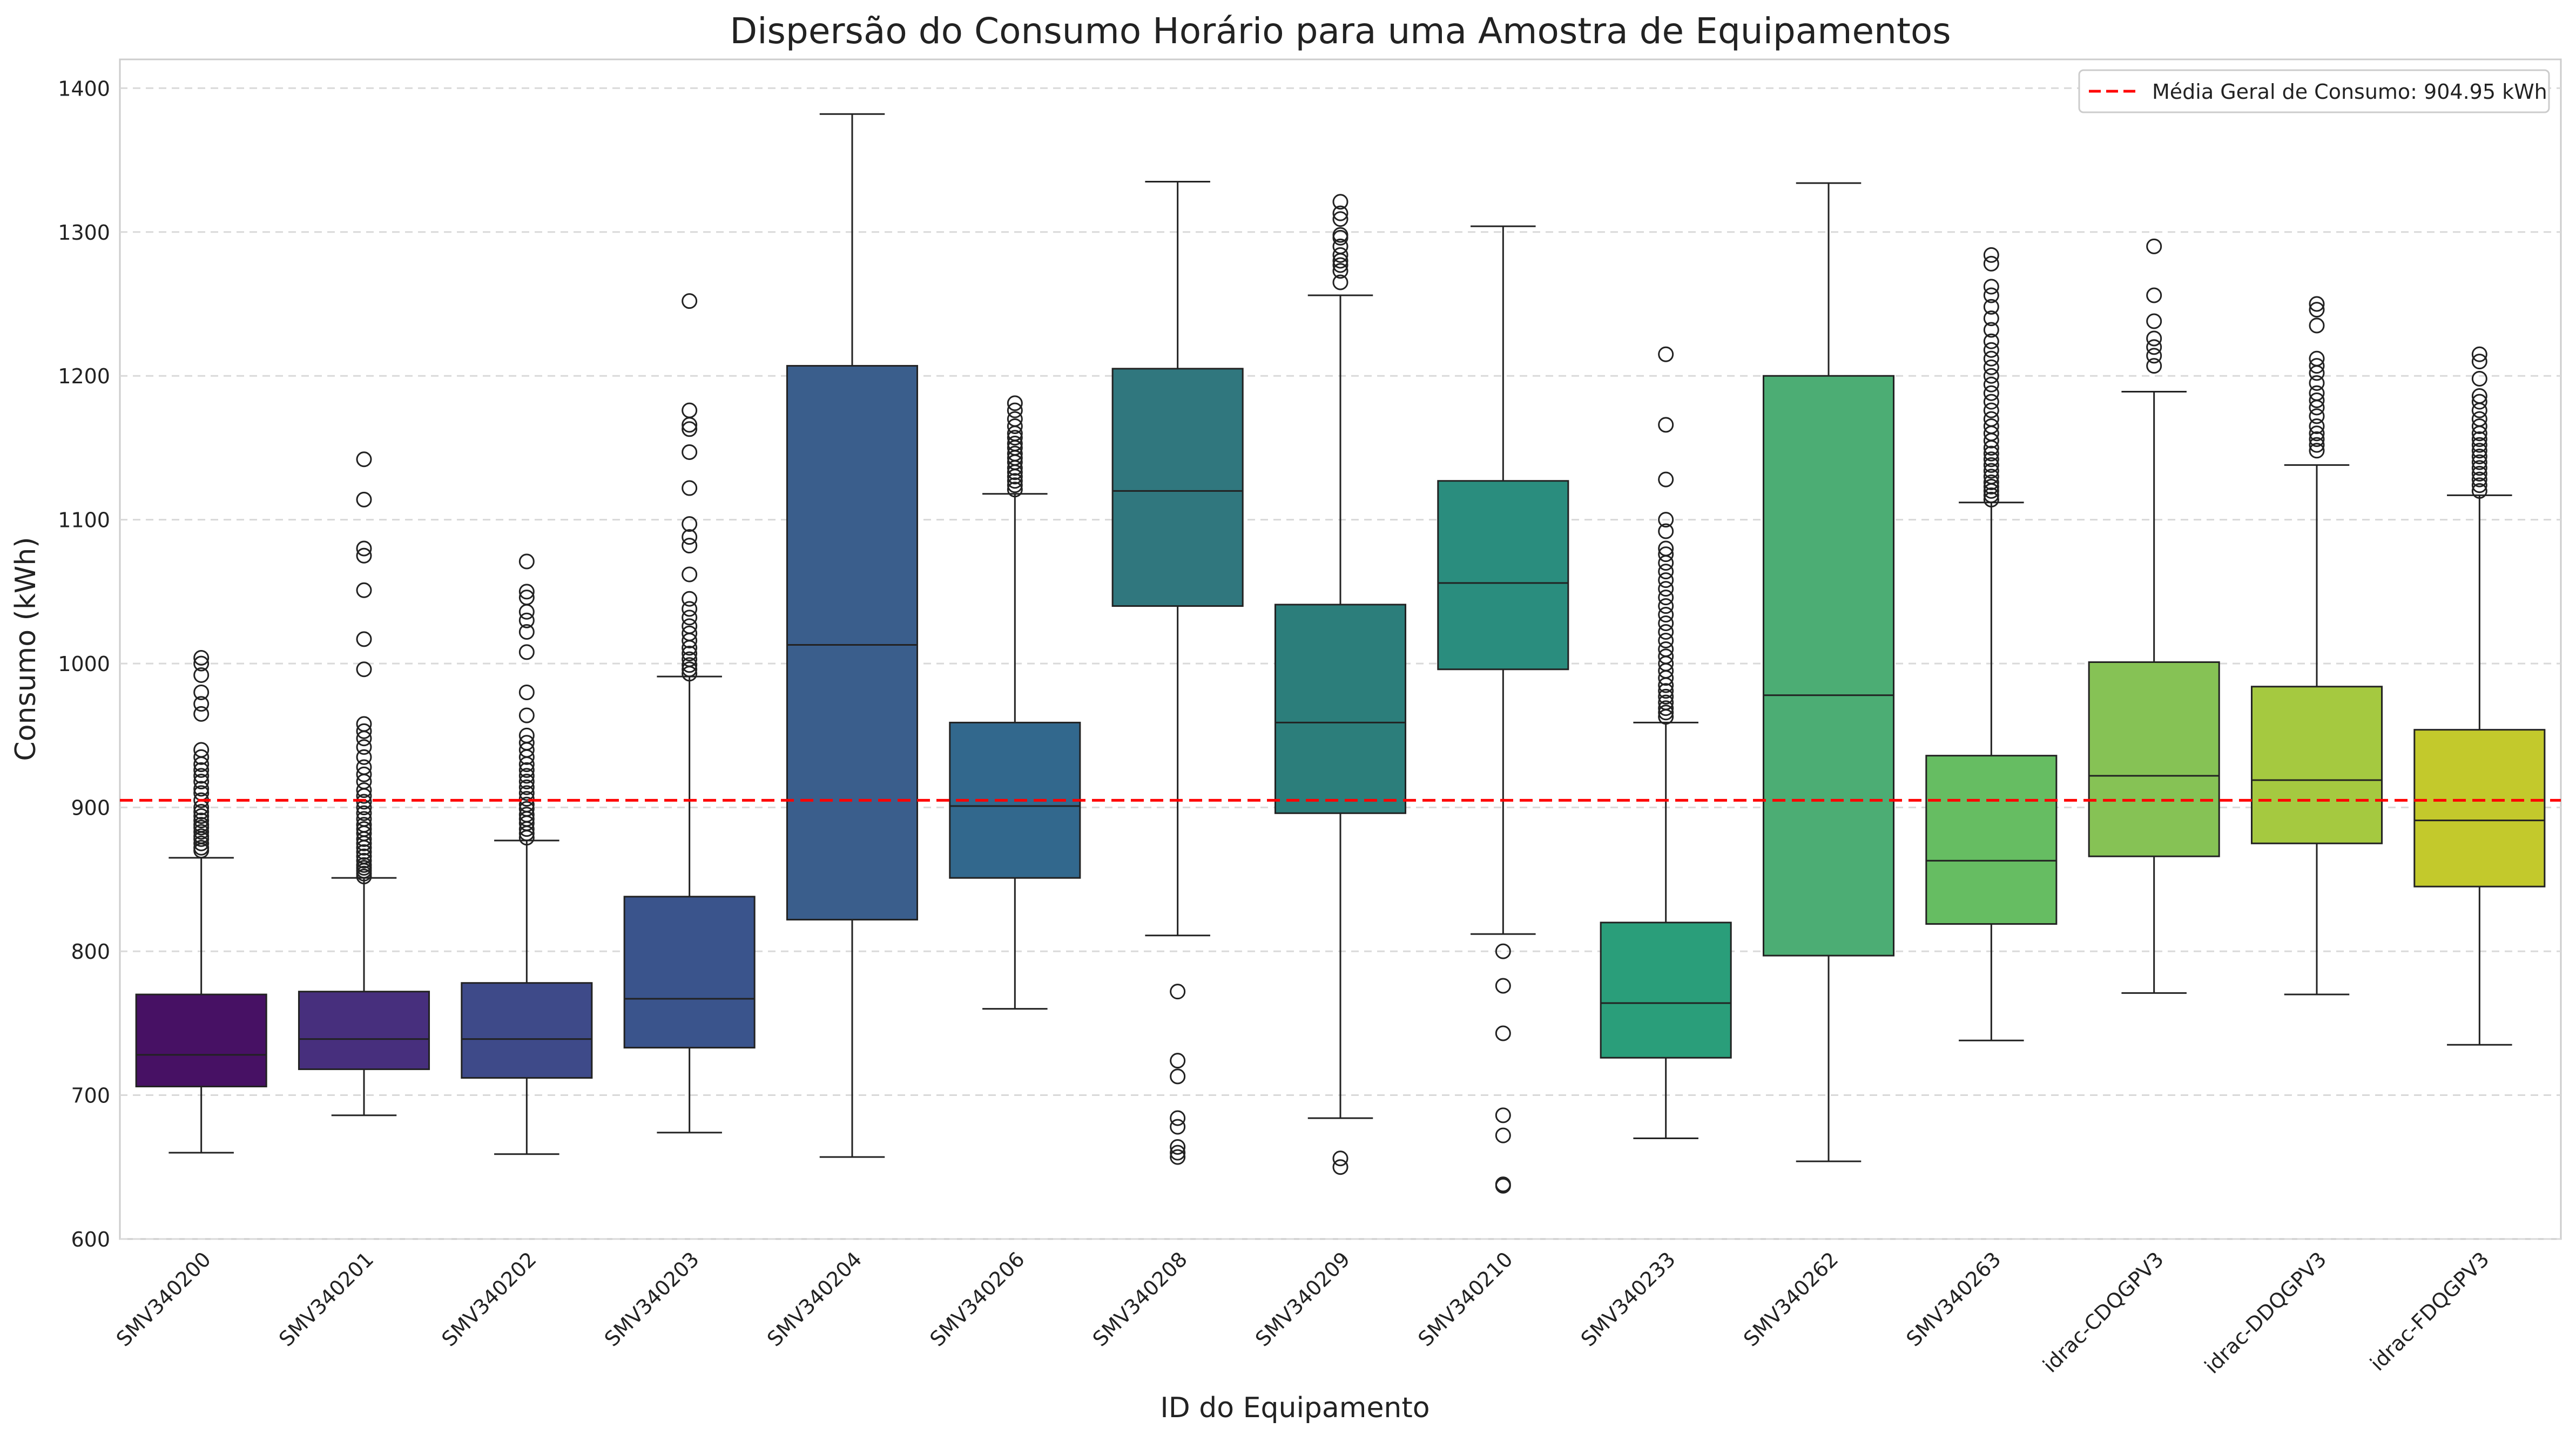  What do you see at coordinates (1140, 1299) in the screenshot?
I see `x-tick-label: SMV340208` at bounding box center [1140, 1299].